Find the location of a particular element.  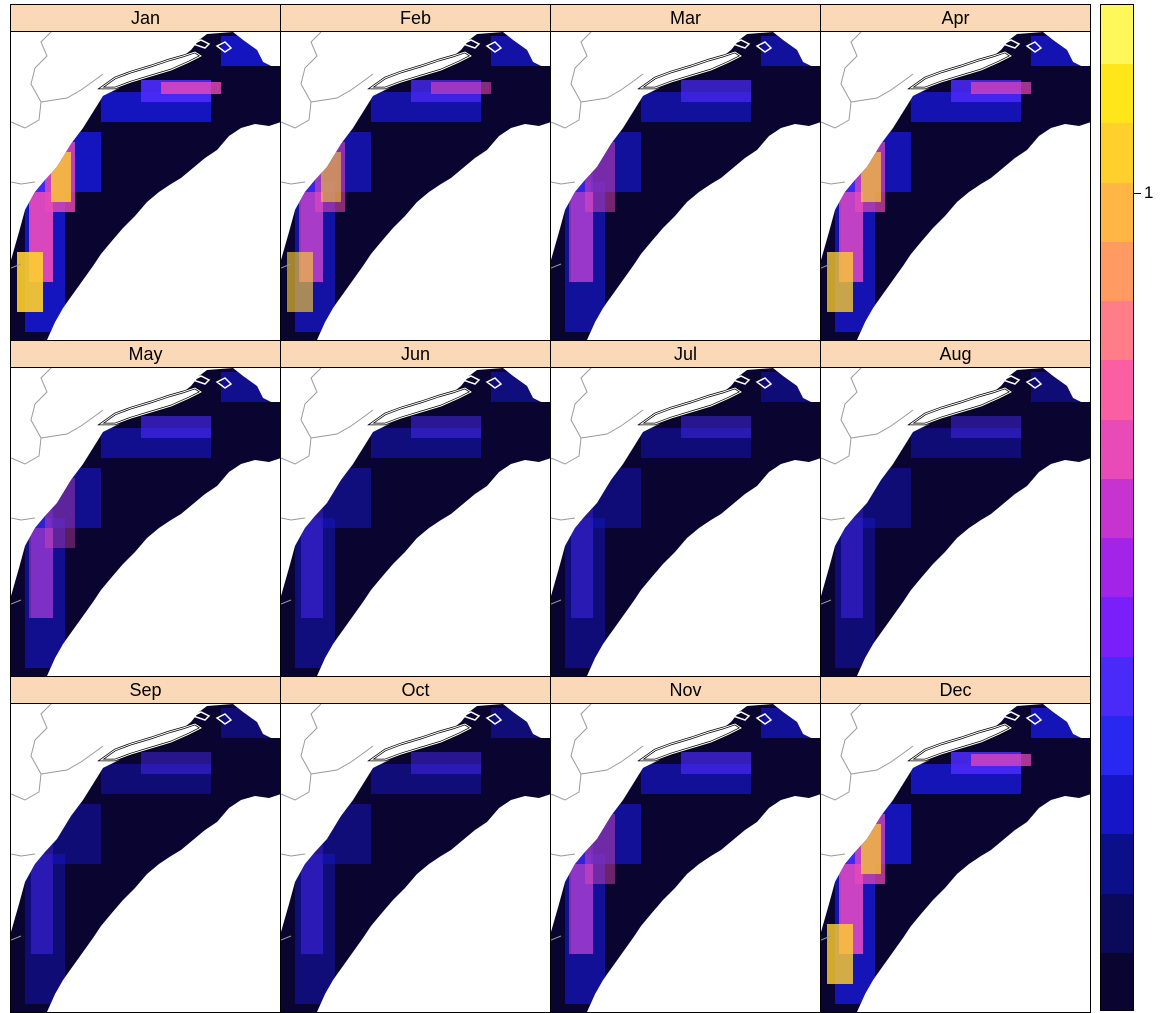

map-panel-sep: Sep is located at coordinates (145, 844).